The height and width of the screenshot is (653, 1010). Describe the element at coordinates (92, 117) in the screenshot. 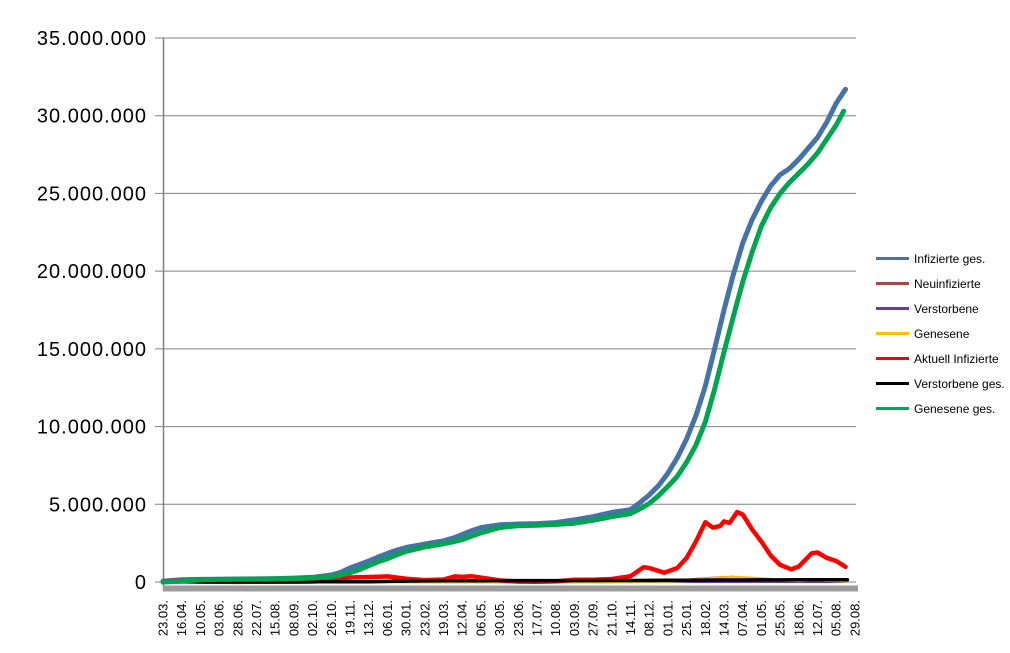

I see `y-tick-label: 30.000.000` at that location.